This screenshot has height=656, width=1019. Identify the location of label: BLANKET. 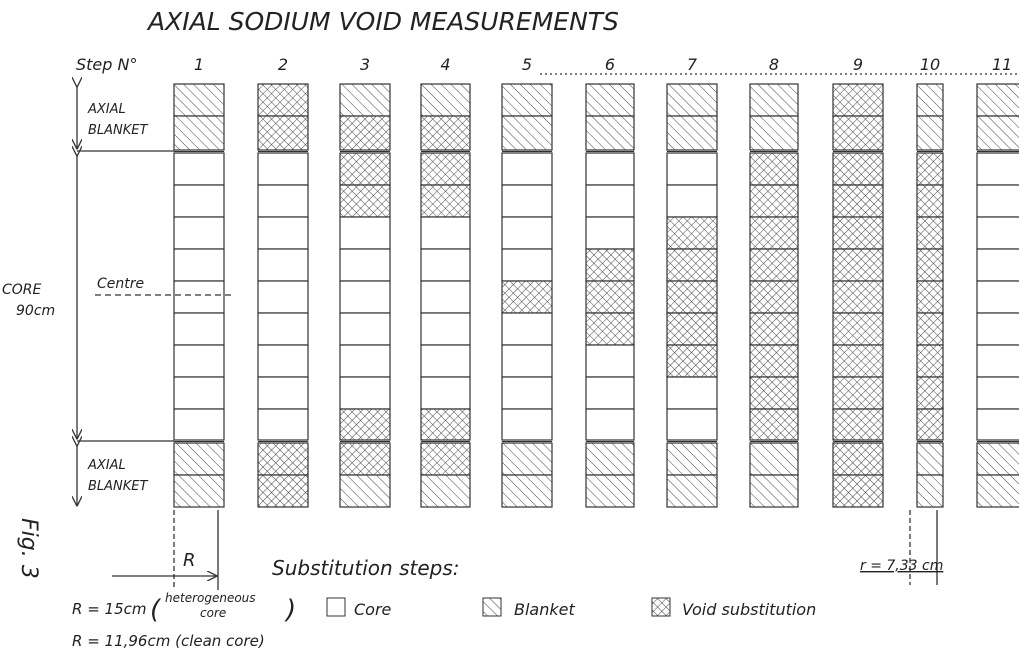
(118, 486).